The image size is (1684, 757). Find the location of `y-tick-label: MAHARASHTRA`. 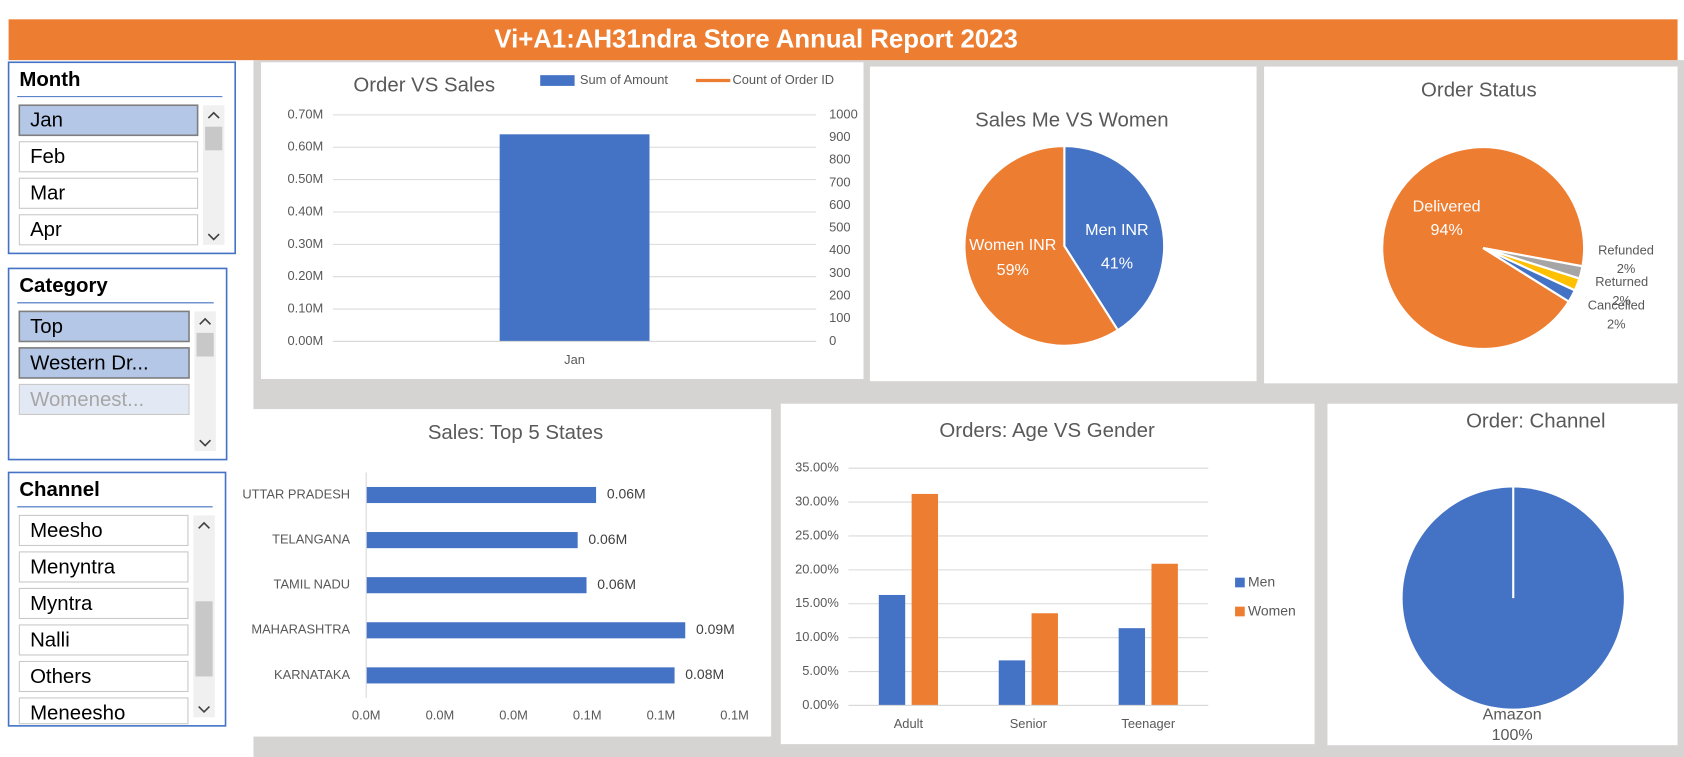

y-tick-label: MAHARASHTRA is located at coordinates (300, 629).